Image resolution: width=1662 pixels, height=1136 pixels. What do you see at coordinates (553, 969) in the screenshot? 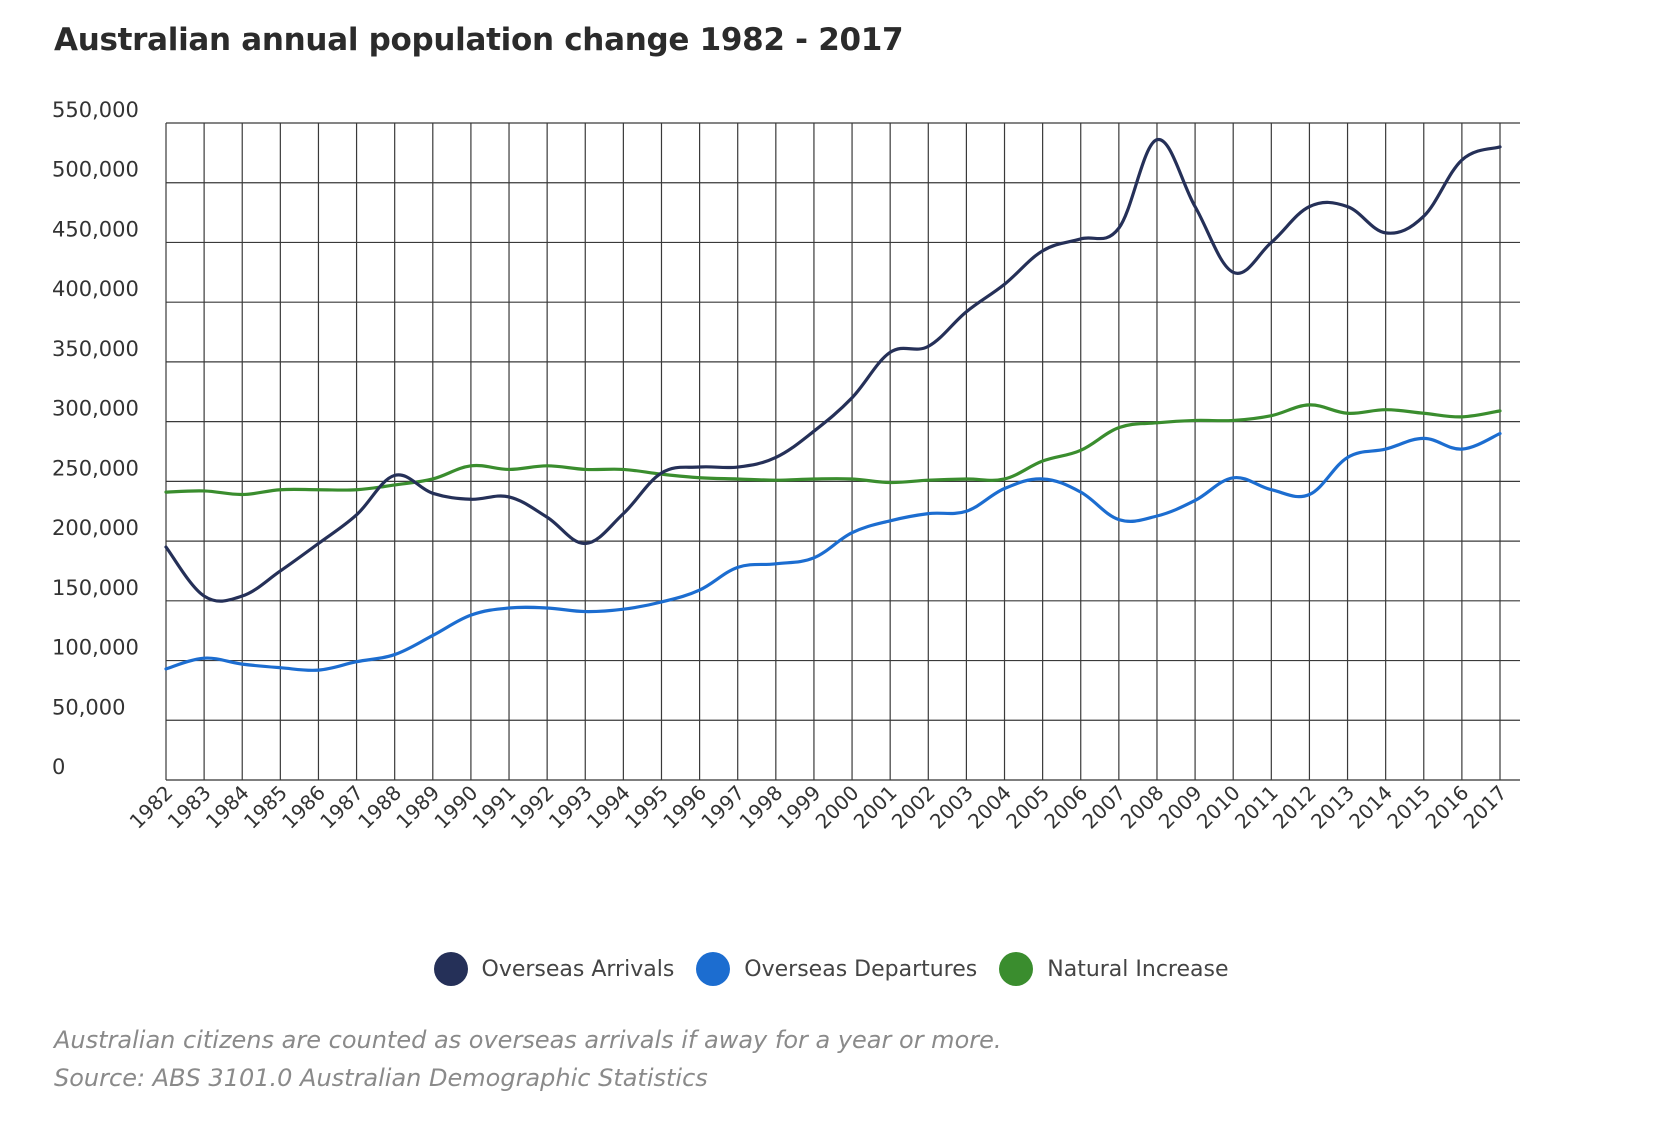
I see `legend-item-overseas-arrivals: Overseas Arrivals` at bounding box center [553, 969].